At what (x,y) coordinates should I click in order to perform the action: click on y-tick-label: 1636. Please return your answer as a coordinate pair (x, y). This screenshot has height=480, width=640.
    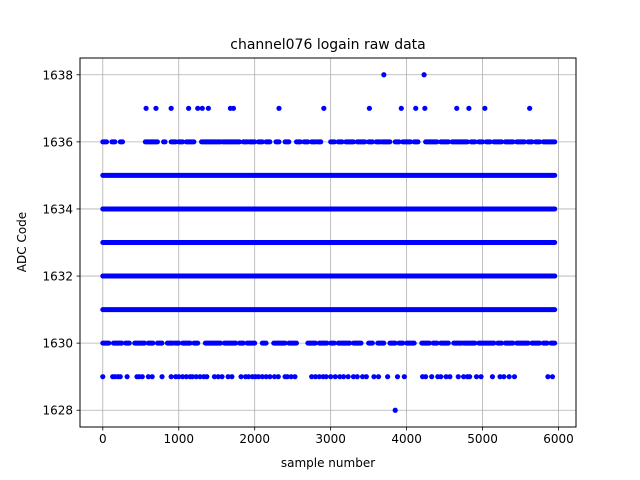
    Looking at the image, I should click on (57, 142).